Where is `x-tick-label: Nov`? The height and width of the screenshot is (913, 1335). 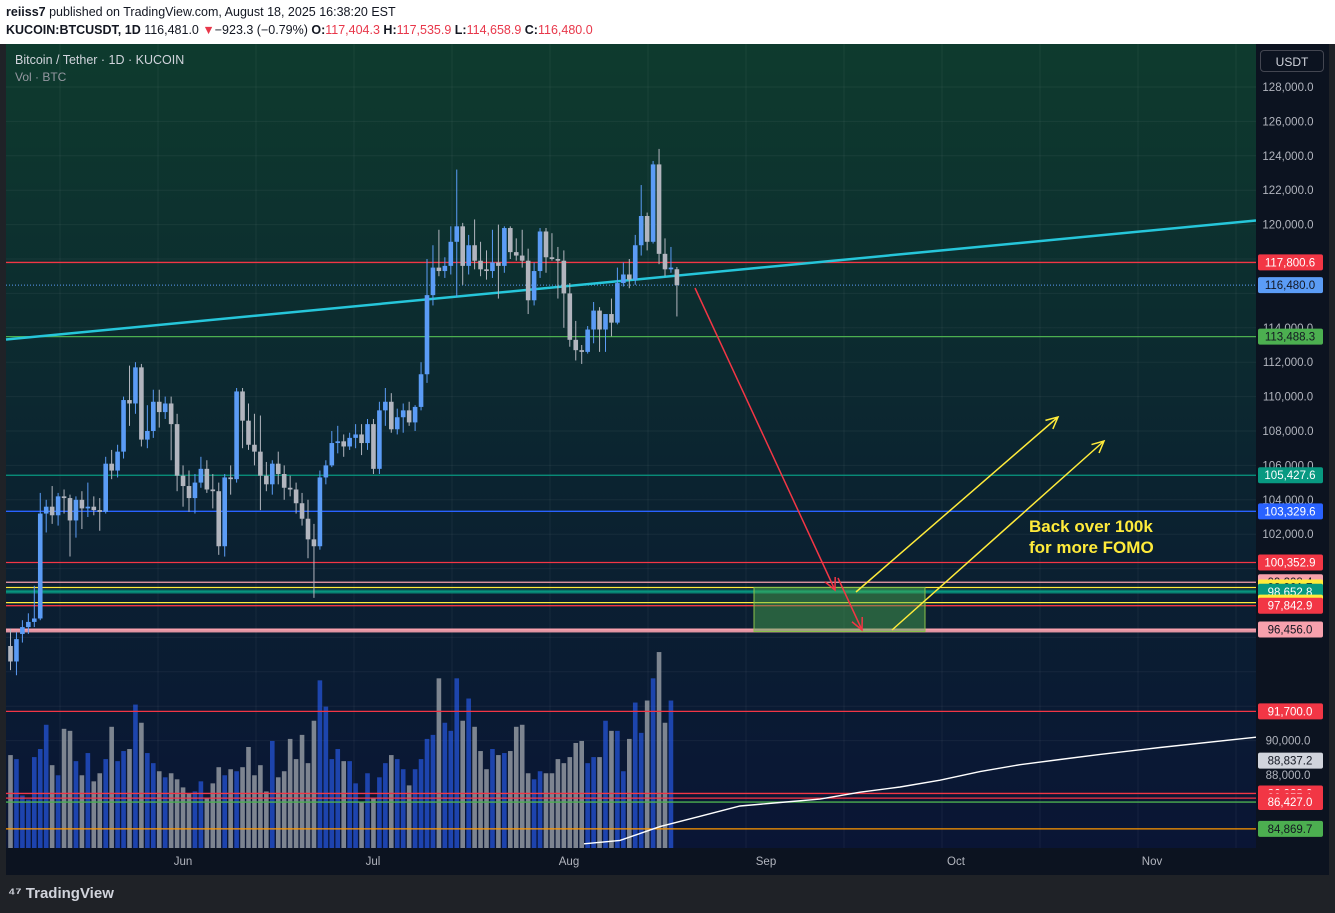
x-tick-label: Nov is located at coordinates (1152, 862).